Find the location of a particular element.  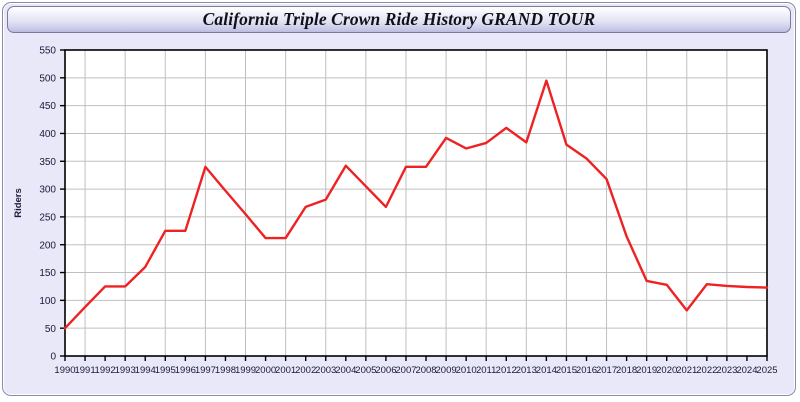

x-tick-label: 2017 is located at coordinates (606, 370).